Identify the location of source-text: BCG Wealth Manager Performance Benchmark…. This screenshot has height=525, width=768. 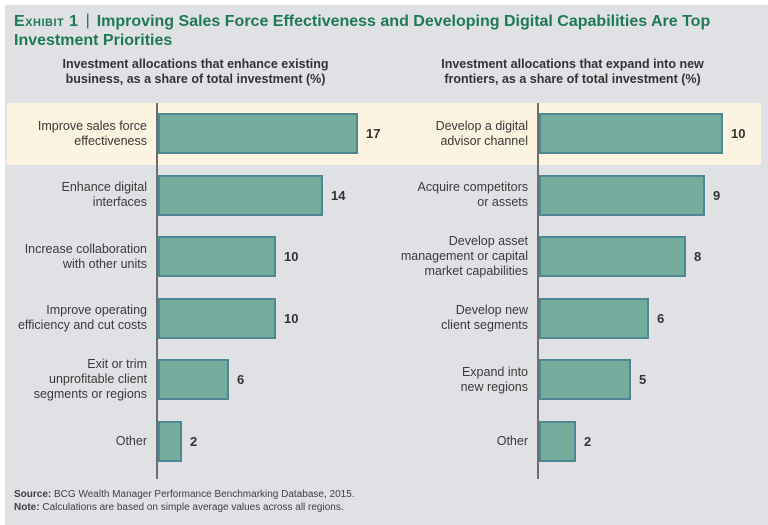
(203, 494).